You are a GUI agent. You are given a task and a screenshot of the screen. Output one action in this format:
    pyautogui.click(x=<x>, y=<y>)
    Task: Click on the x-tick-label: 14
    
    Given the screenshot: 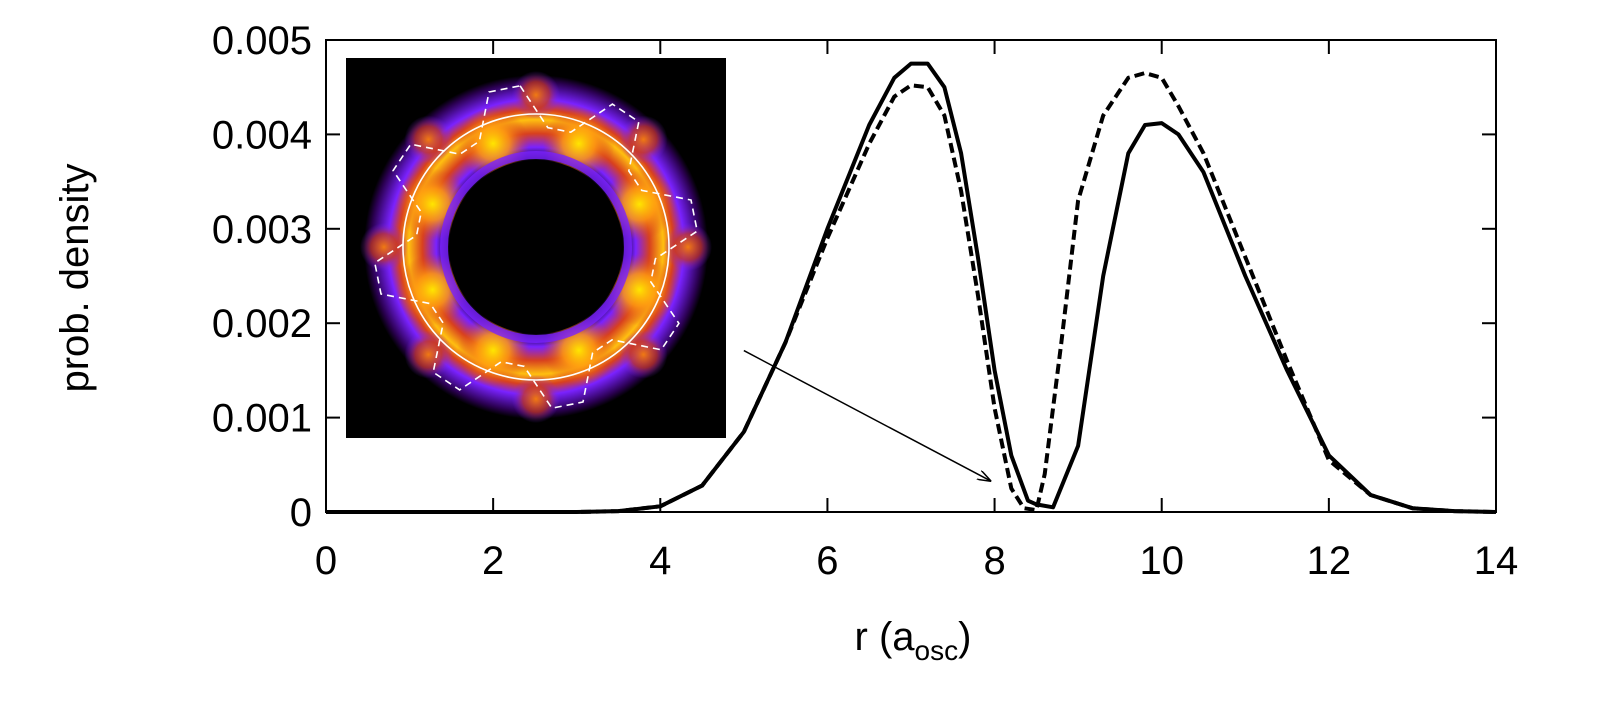 What is the action you would take?
    pyautogui.click(x=1496, y=561)
    